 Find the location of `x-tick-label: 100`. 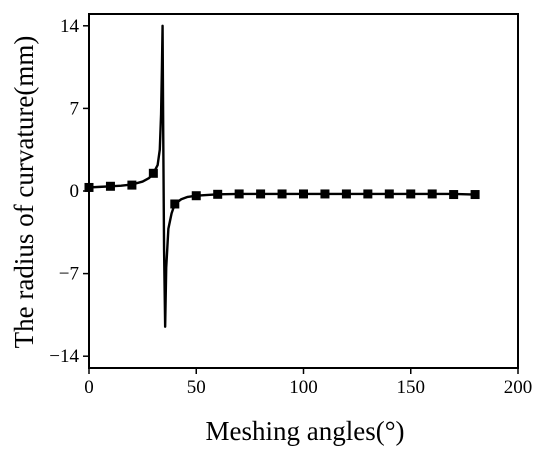

x-tick-label: 100 is located at coordinates (303, 387).